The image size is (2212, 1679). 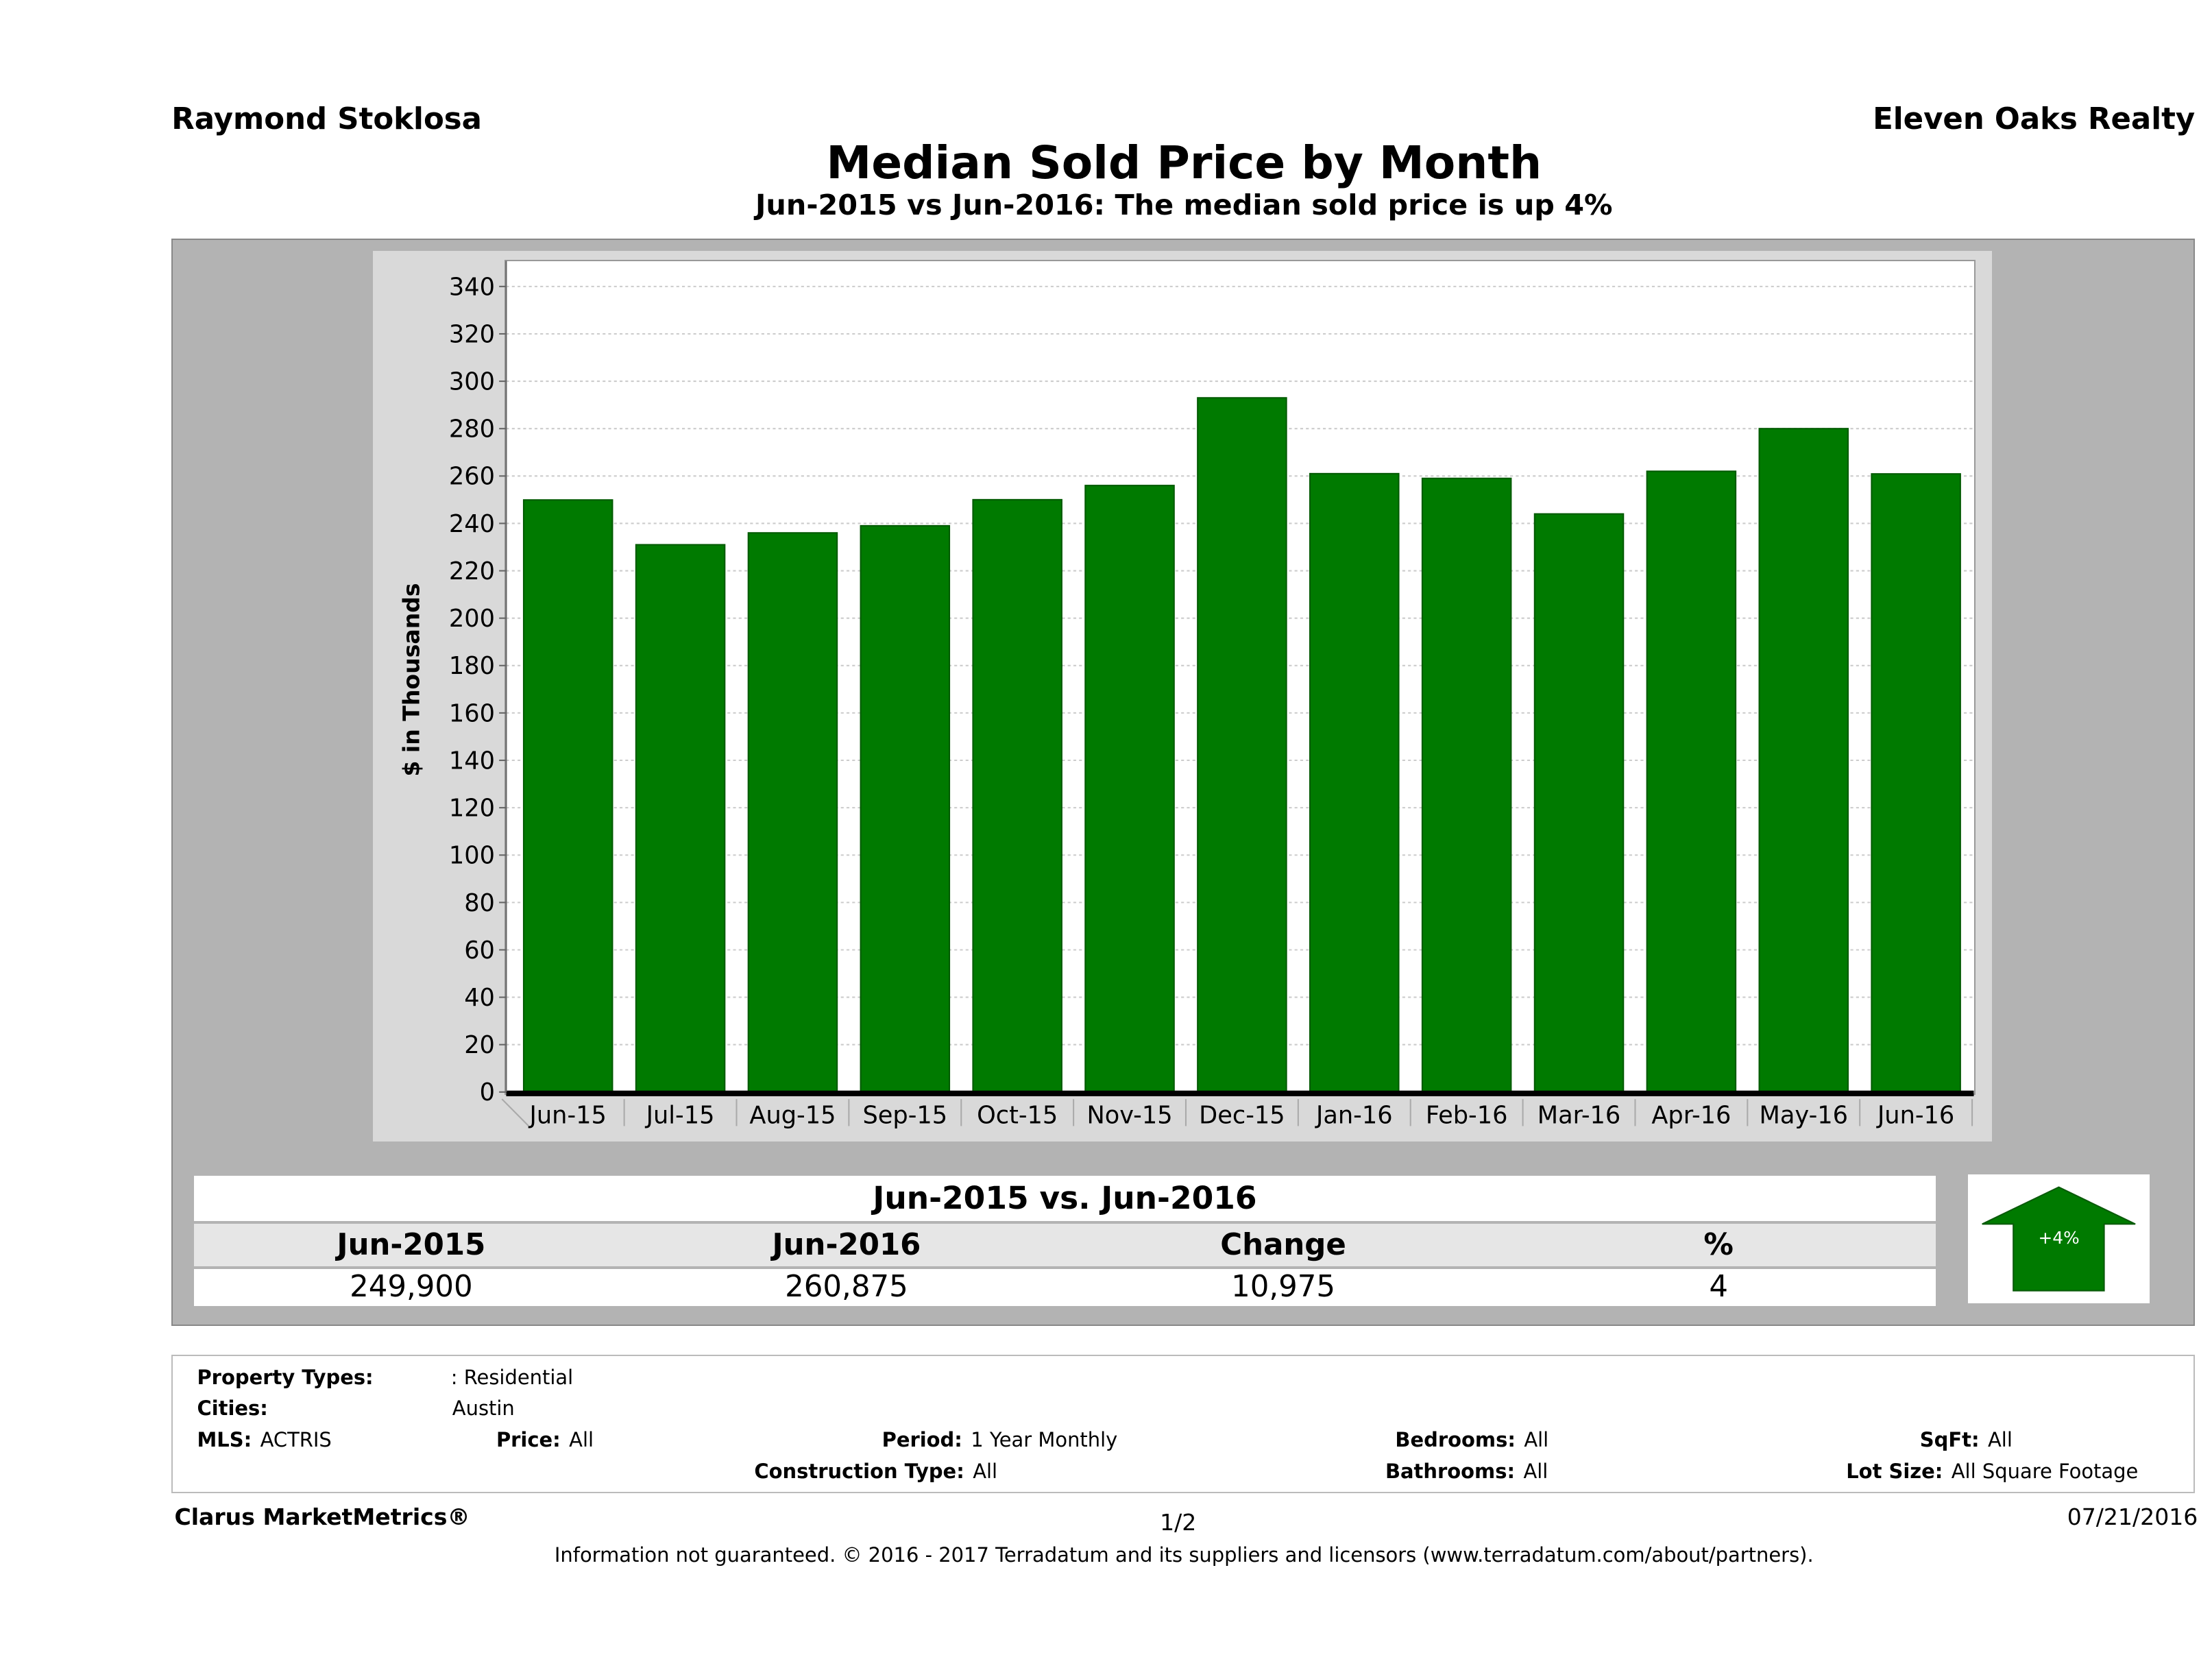 What do you see at coordinates (1950, 1439) in the screenshot?
I see `sqft-label: SqFt:` at bounding box center [1950, 1439].